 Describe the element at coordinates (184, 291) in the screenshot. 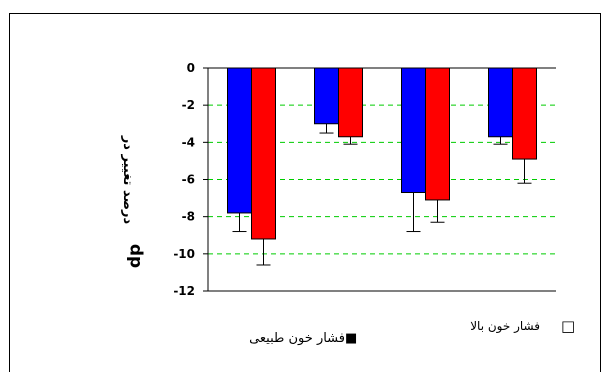

I see `y-tick-label: -12` at that location.